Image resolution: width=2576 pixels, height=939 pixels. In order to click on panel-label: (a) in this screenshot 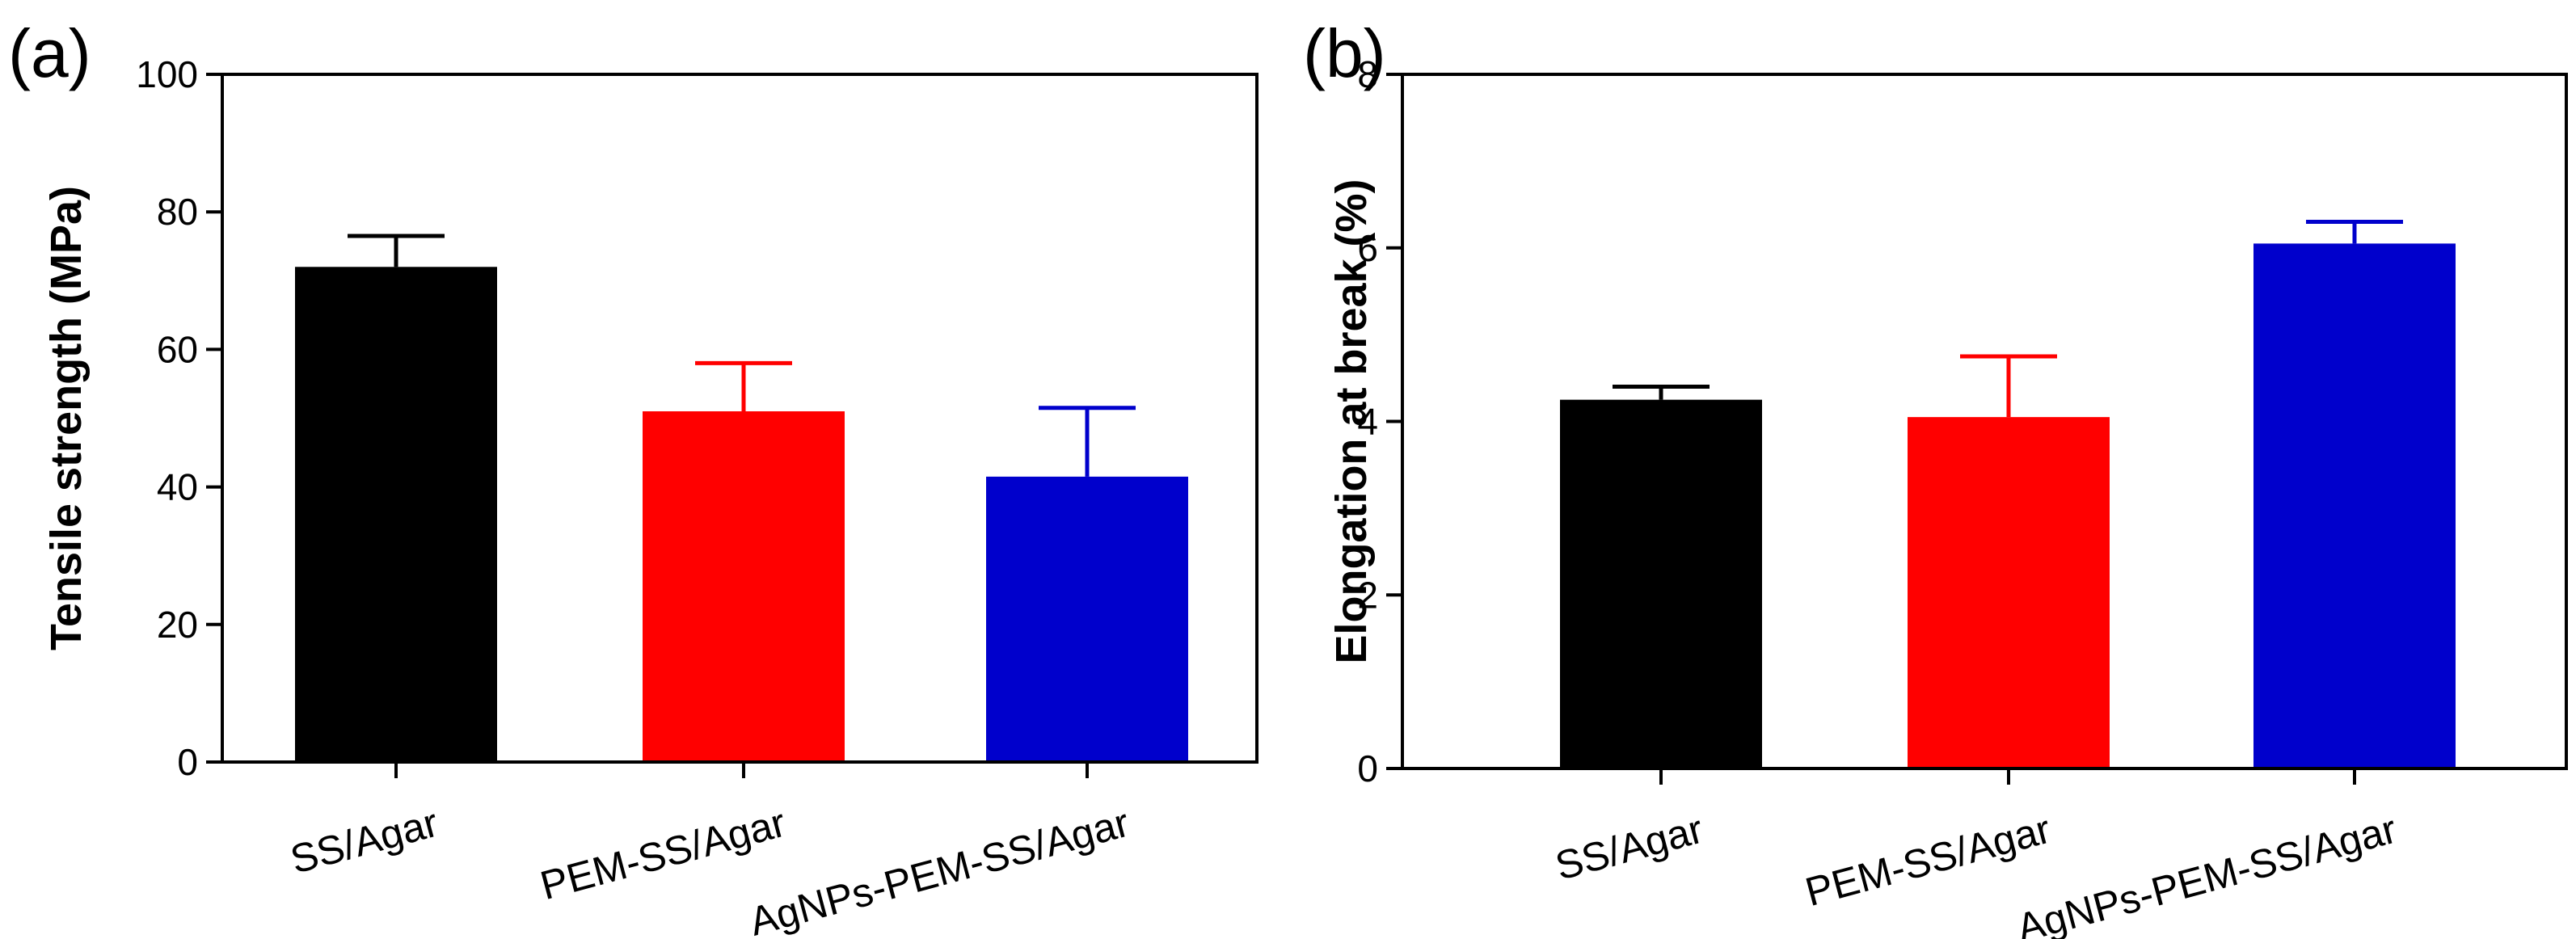, I will do `click(49, 53)`.